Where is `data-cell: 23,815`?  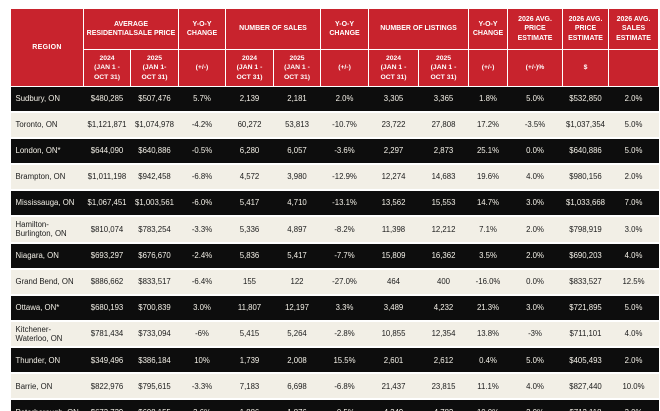
data-cell: 23,815 is located at coordinates (443, 387).